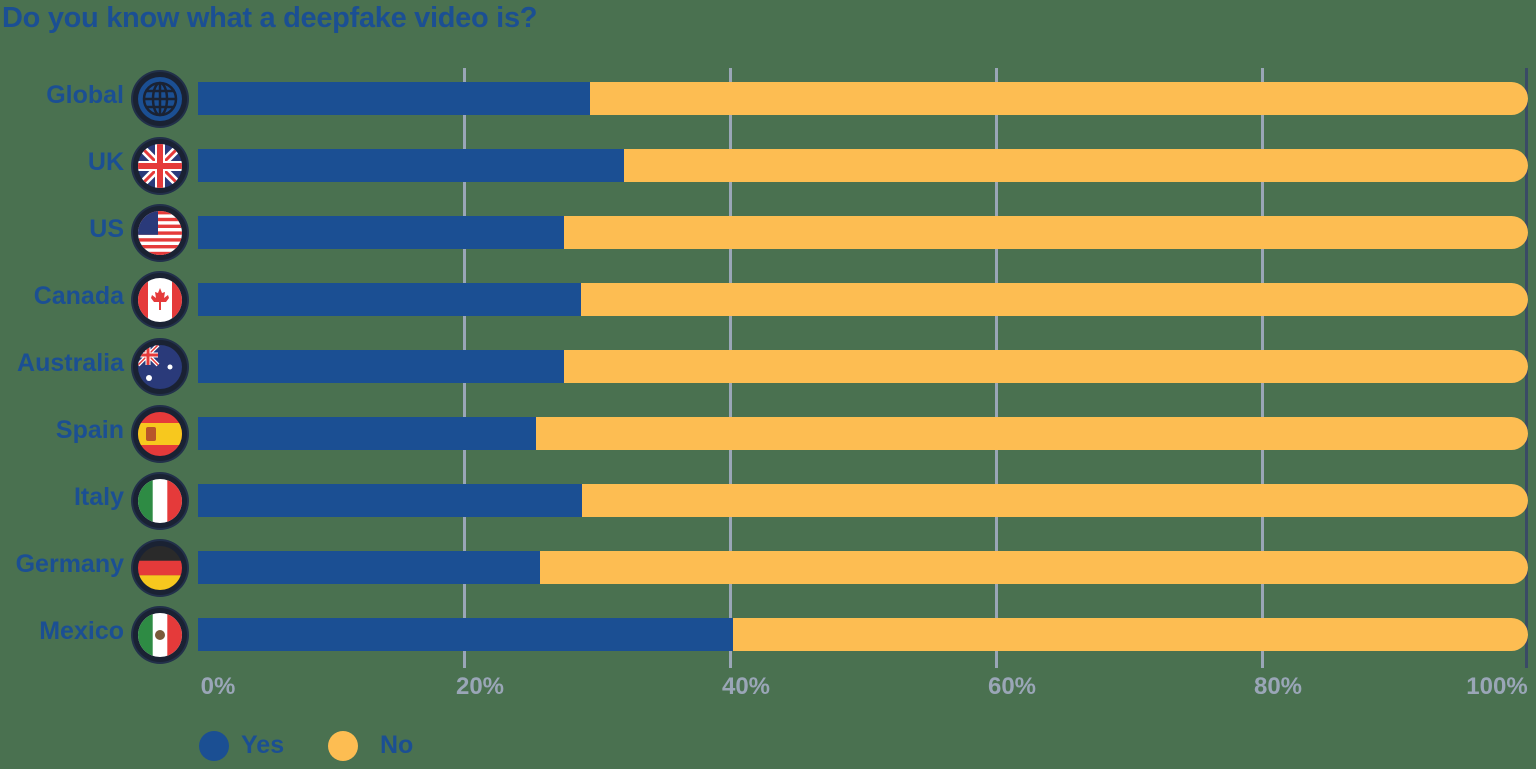 Image resolution: width=1536 pixels, height=769 pixels. I want to click on chart-row: Spain, so click(768, 434).